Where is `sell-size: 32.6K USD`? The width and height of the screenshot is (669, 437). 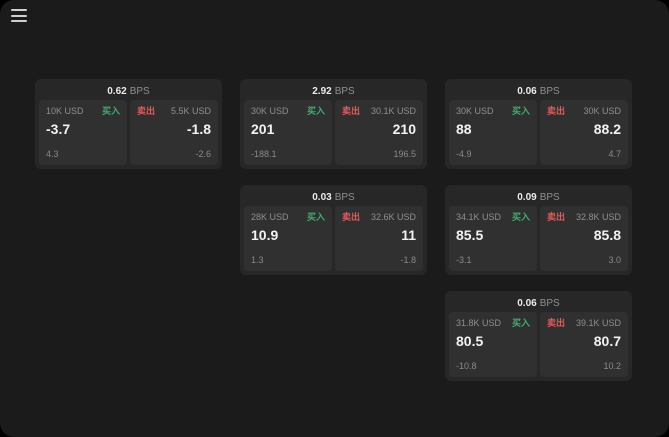
sell-size: 32.6K USD is located at coordinates (393, 217).